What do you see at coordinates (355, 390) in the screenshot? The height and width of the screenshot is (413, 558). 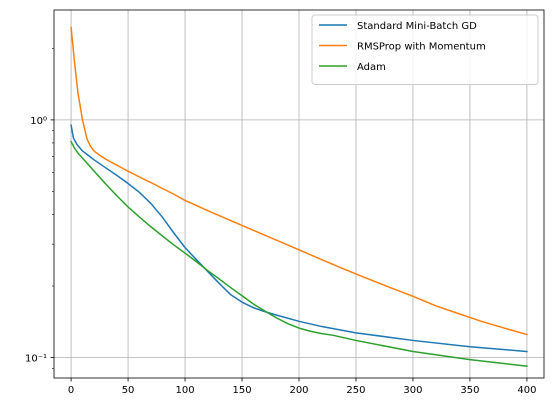 I see `x-tick-label: 250` at bounding box center [355, 390].